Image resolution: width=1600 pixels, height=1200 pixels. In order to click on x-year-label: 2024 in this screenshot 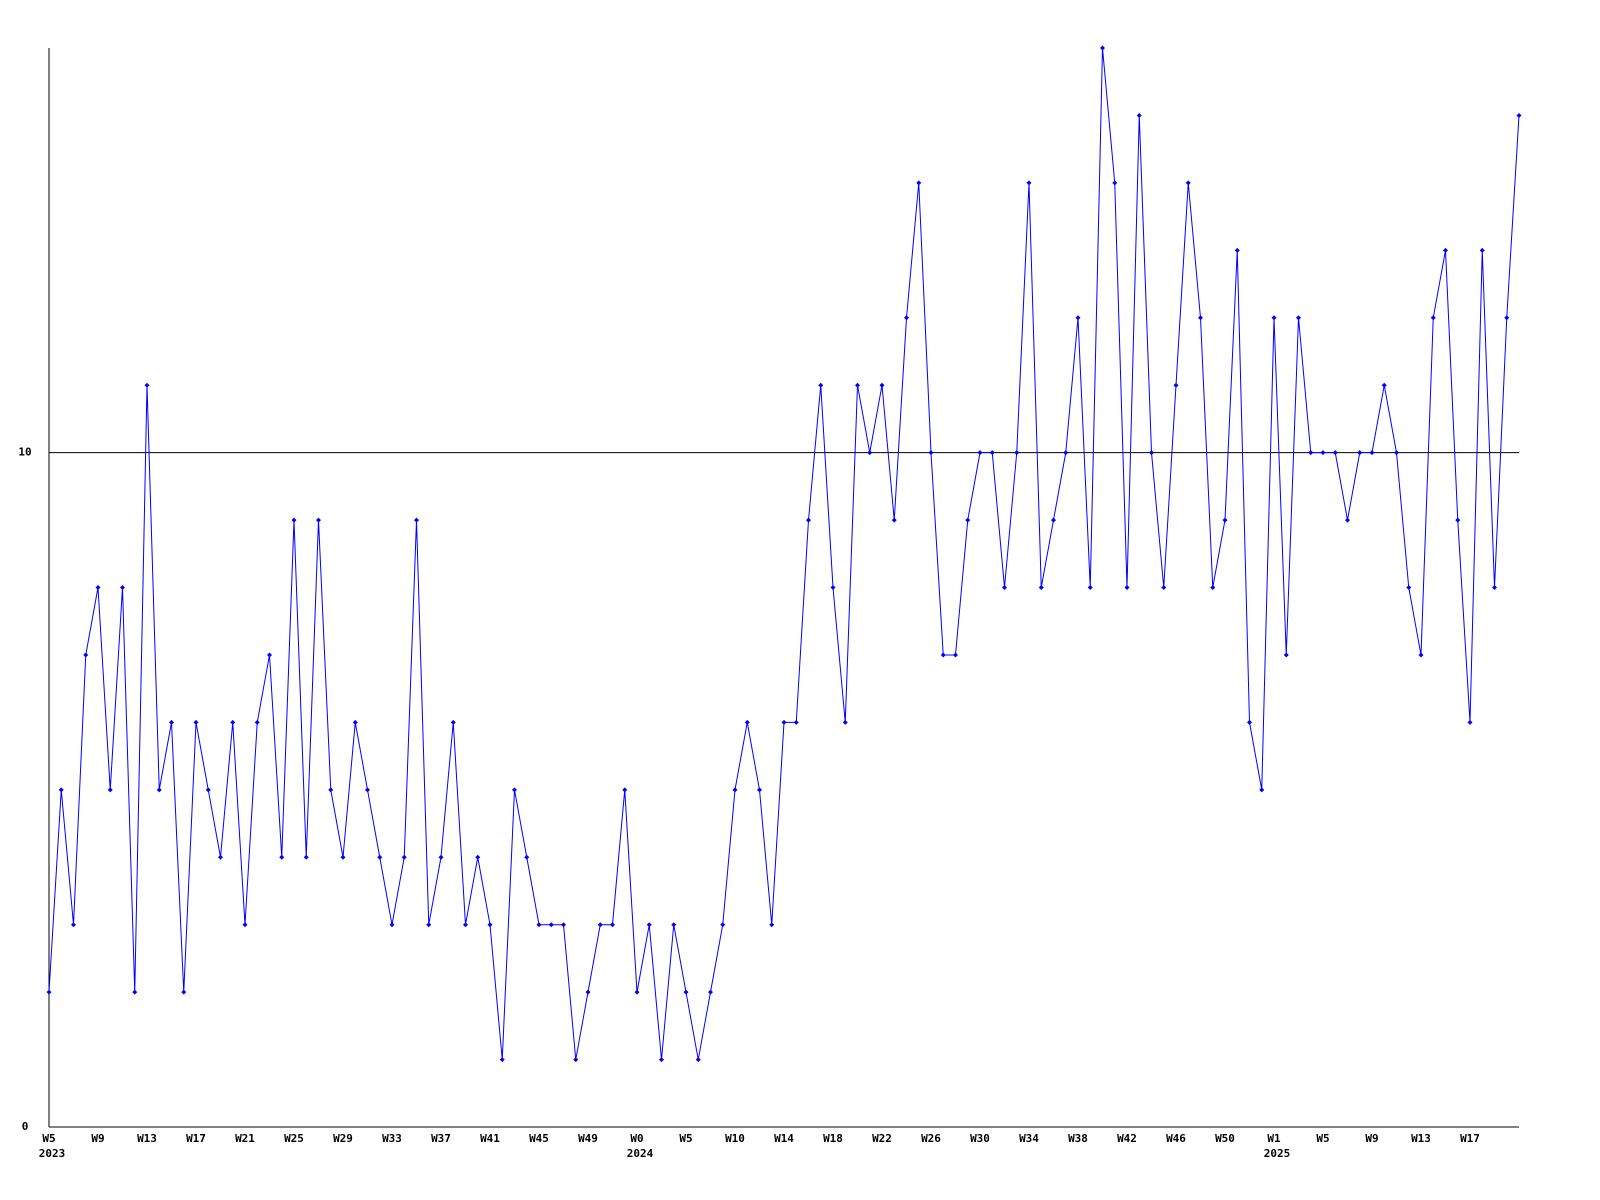, I will do `click(640, 1153)`.